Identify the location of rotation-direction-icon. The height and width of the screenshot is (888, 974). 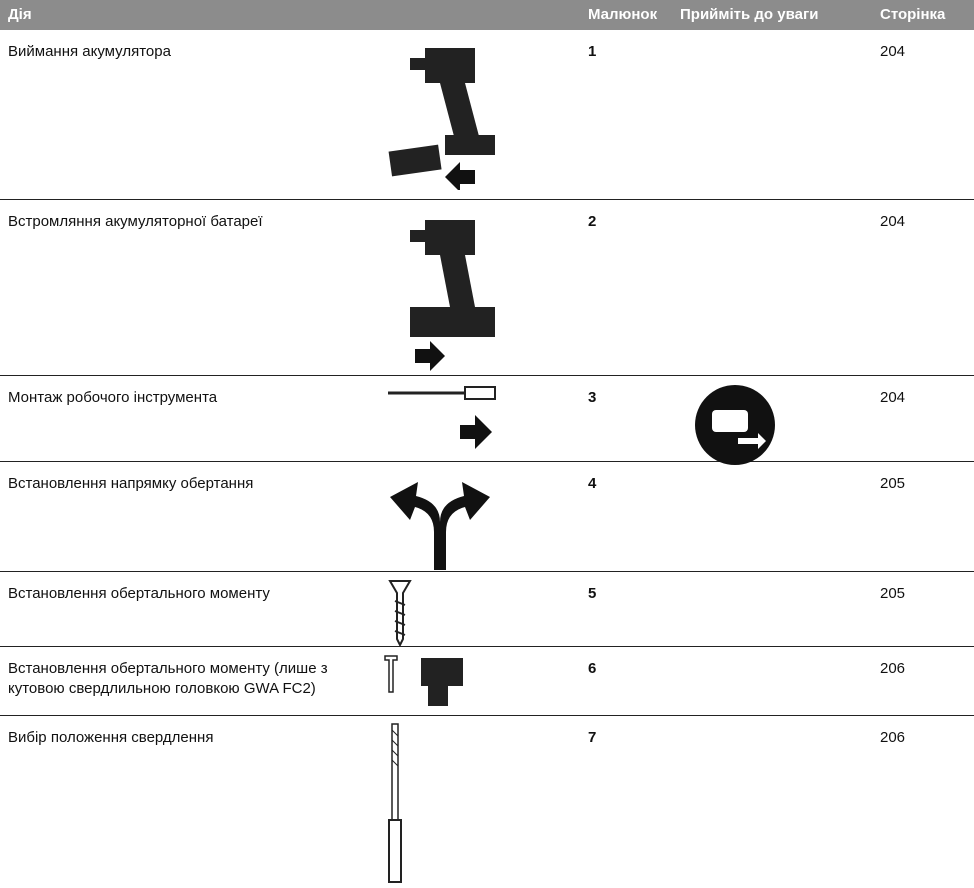
(440, 526).